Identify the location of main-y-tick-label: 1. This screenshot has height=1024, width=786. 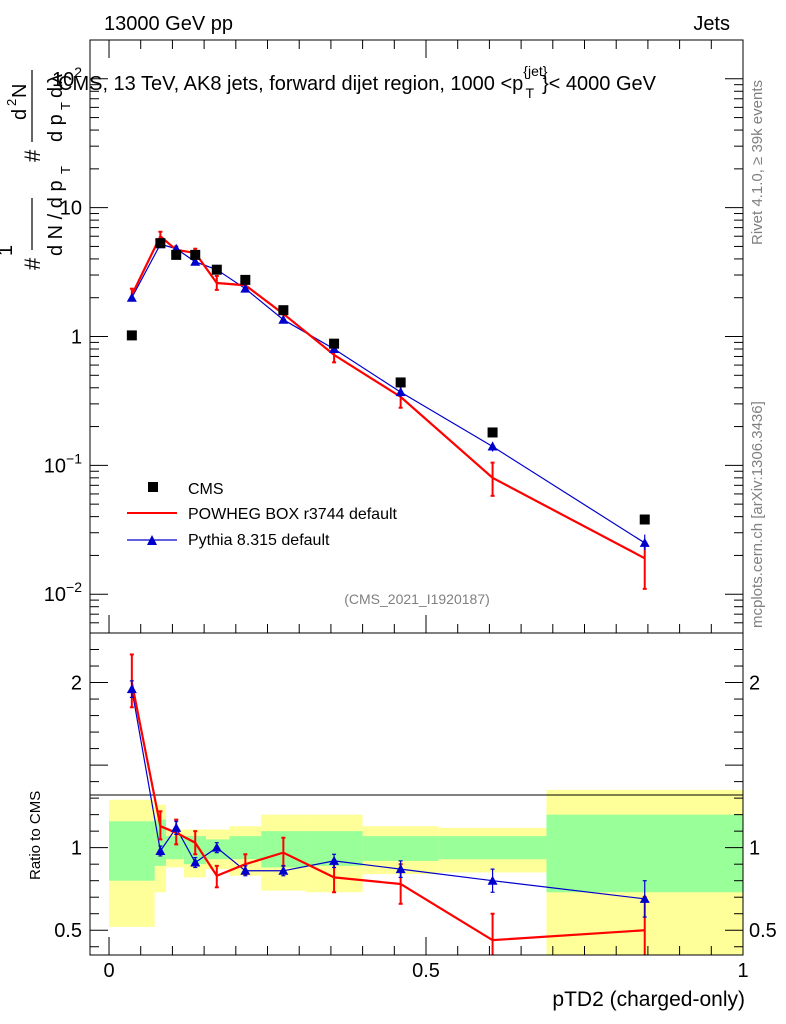
(76, 338).